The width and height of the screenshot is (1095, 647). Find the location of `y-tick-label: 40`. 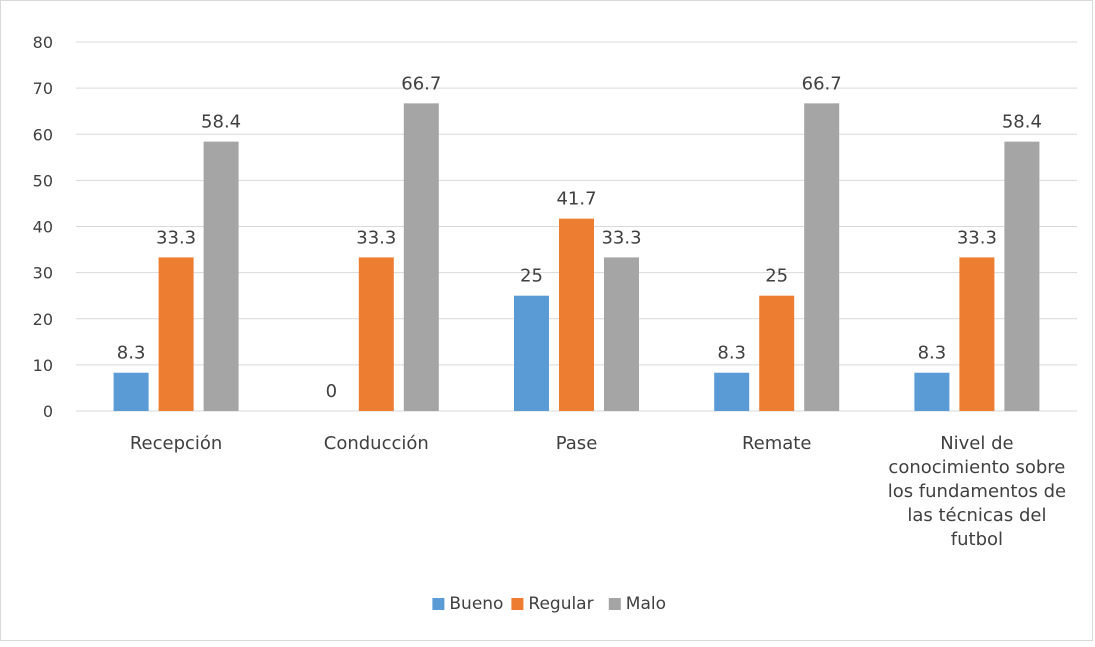

y-tick-label: 40 is located at coordinates (43, 227).